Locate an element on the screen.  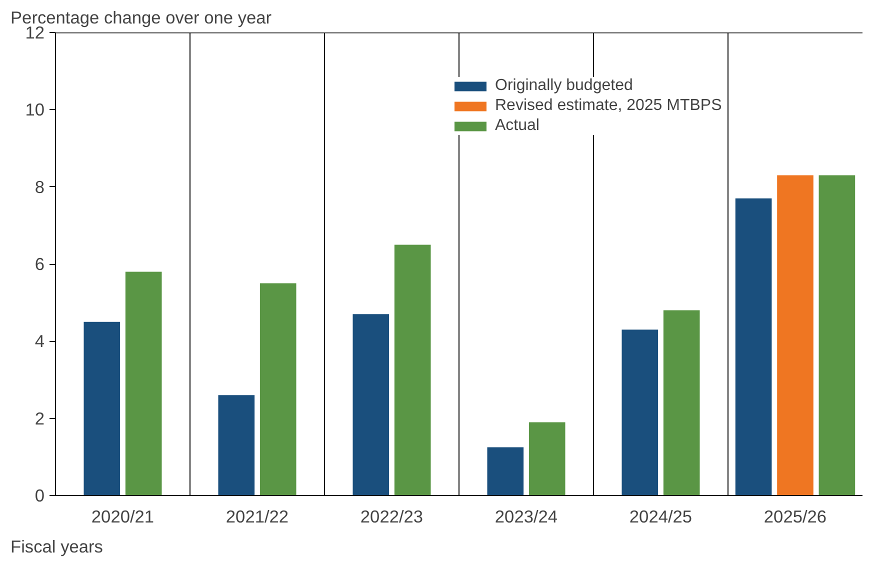
x-tick-label: 2024/25 is located at coordinates (660, 516).